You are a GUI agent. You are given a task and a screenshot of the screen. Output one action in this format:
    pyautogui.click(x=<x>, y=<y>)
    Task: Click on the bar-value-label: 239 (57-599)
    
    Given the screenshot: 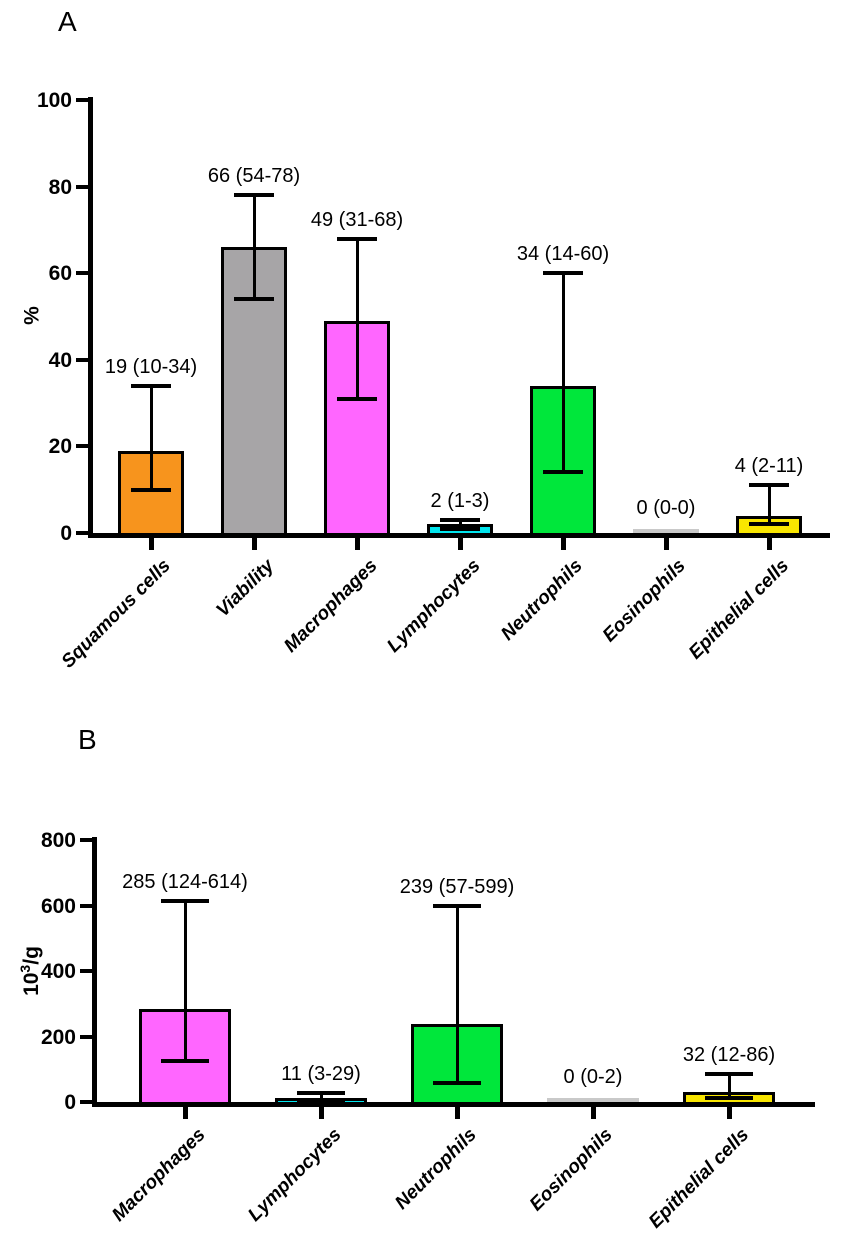 What is the action you would take?
    pyautogui.click(x=457, y=886)
    